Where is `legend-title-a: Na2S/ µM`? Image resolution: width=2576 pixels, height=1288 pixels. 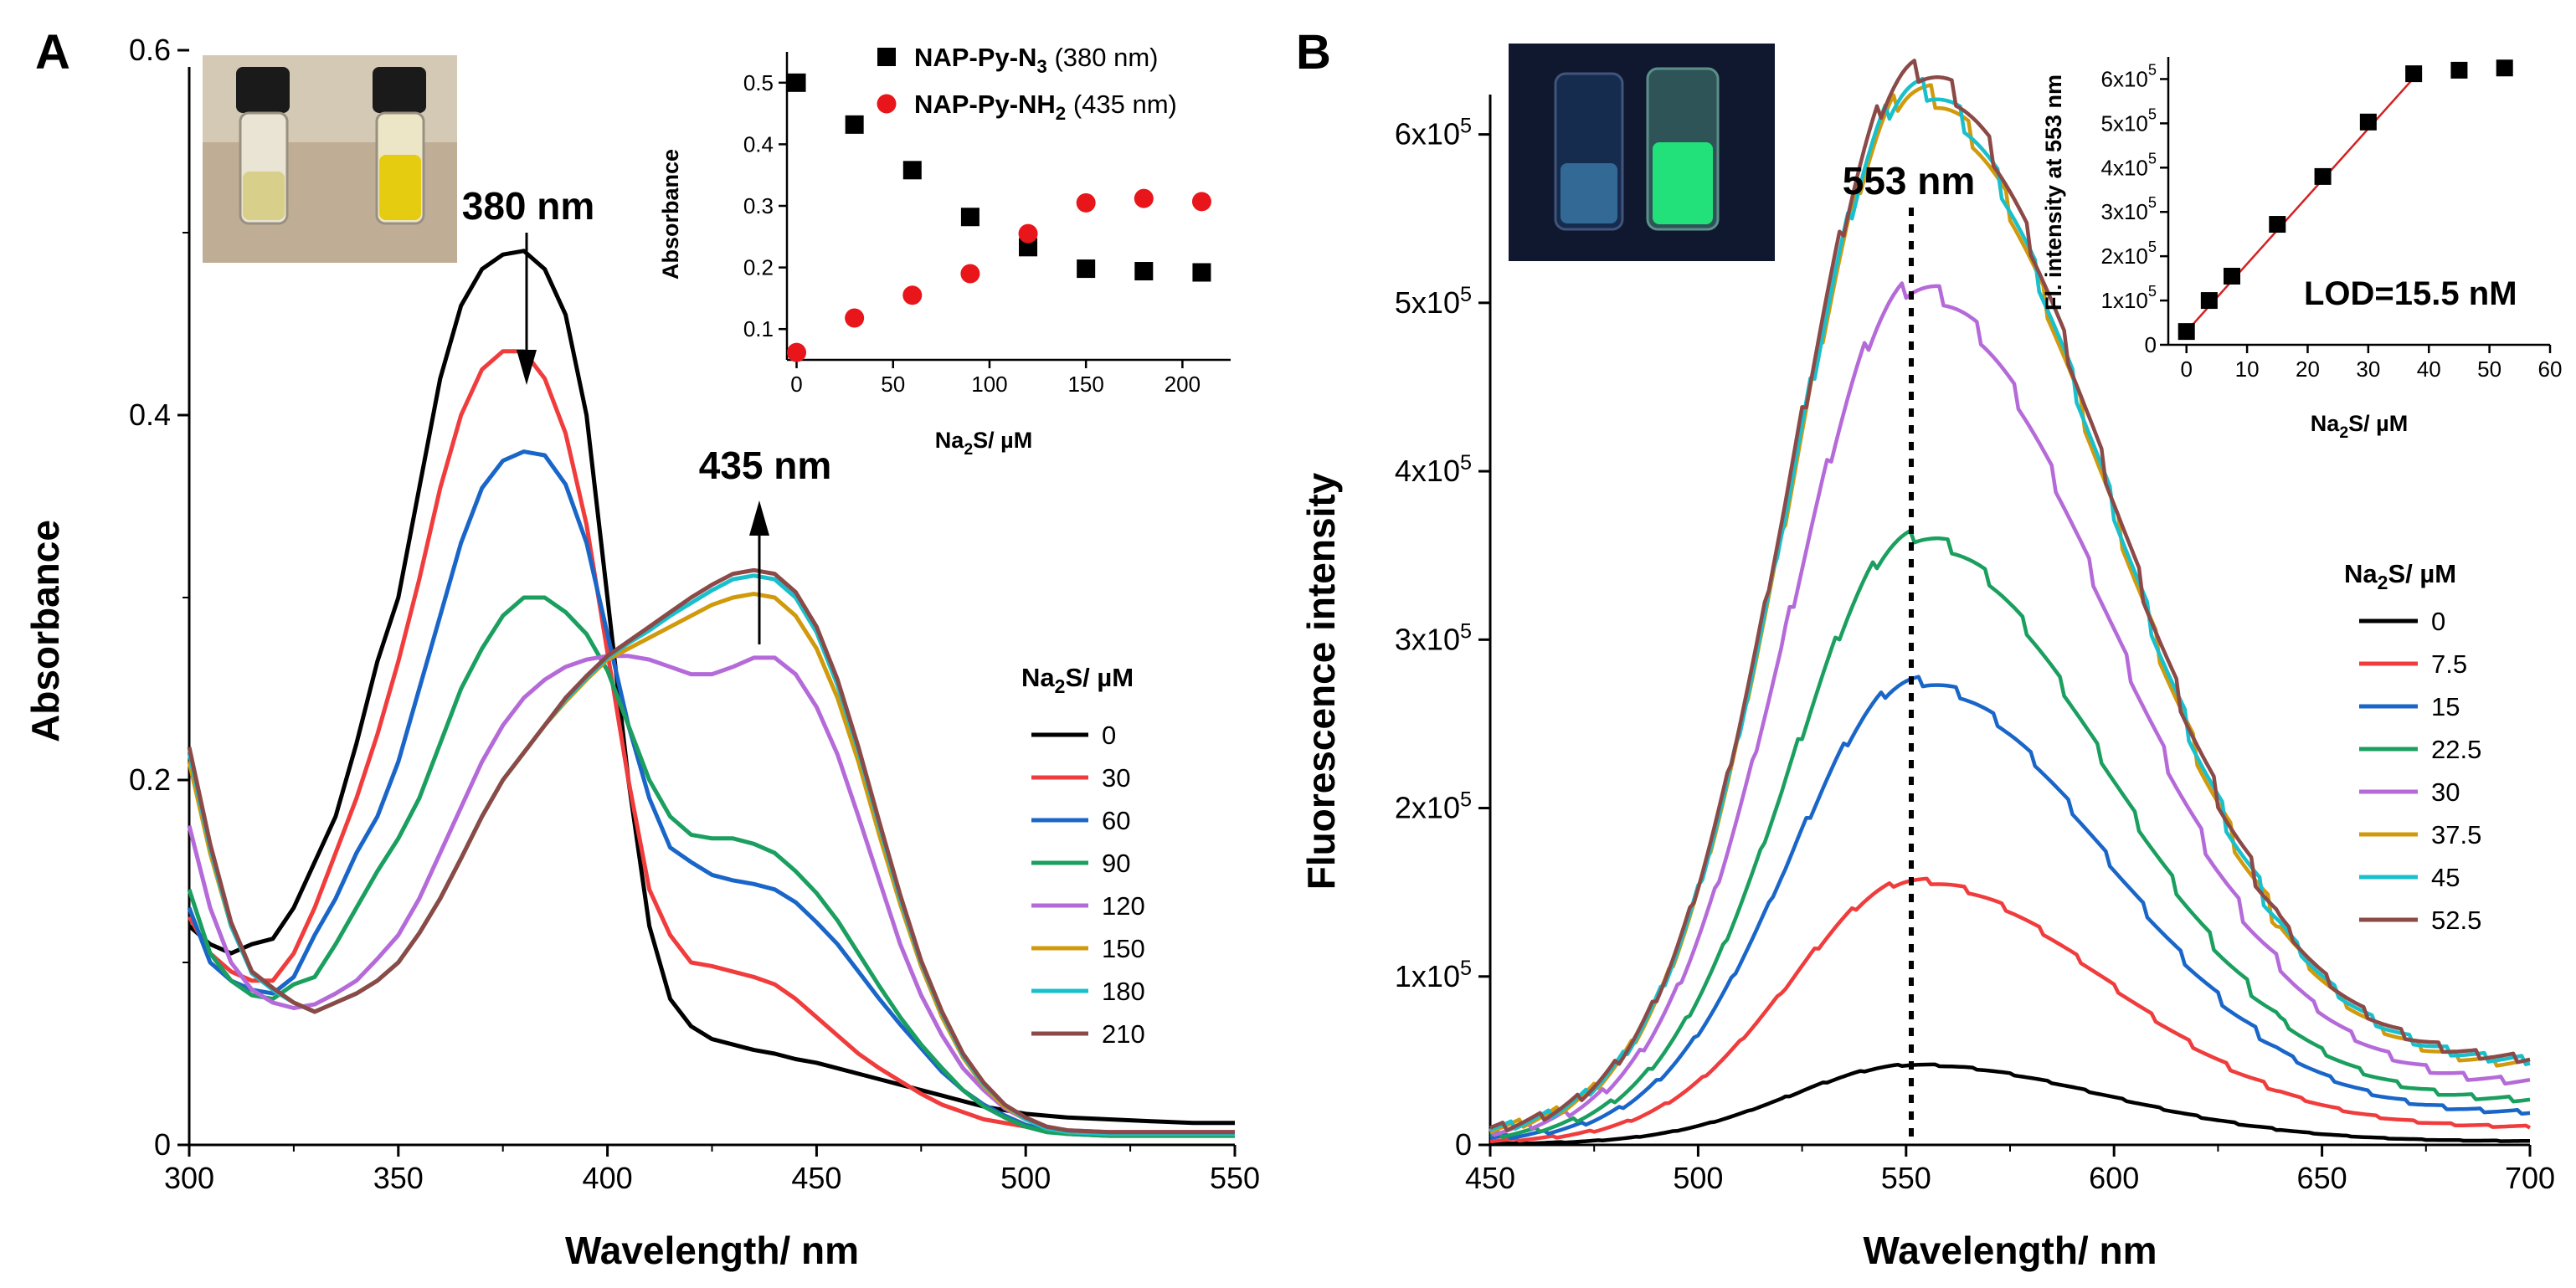 legend-title-a: Na2S/ µM is located at coordinates (1077, 680).